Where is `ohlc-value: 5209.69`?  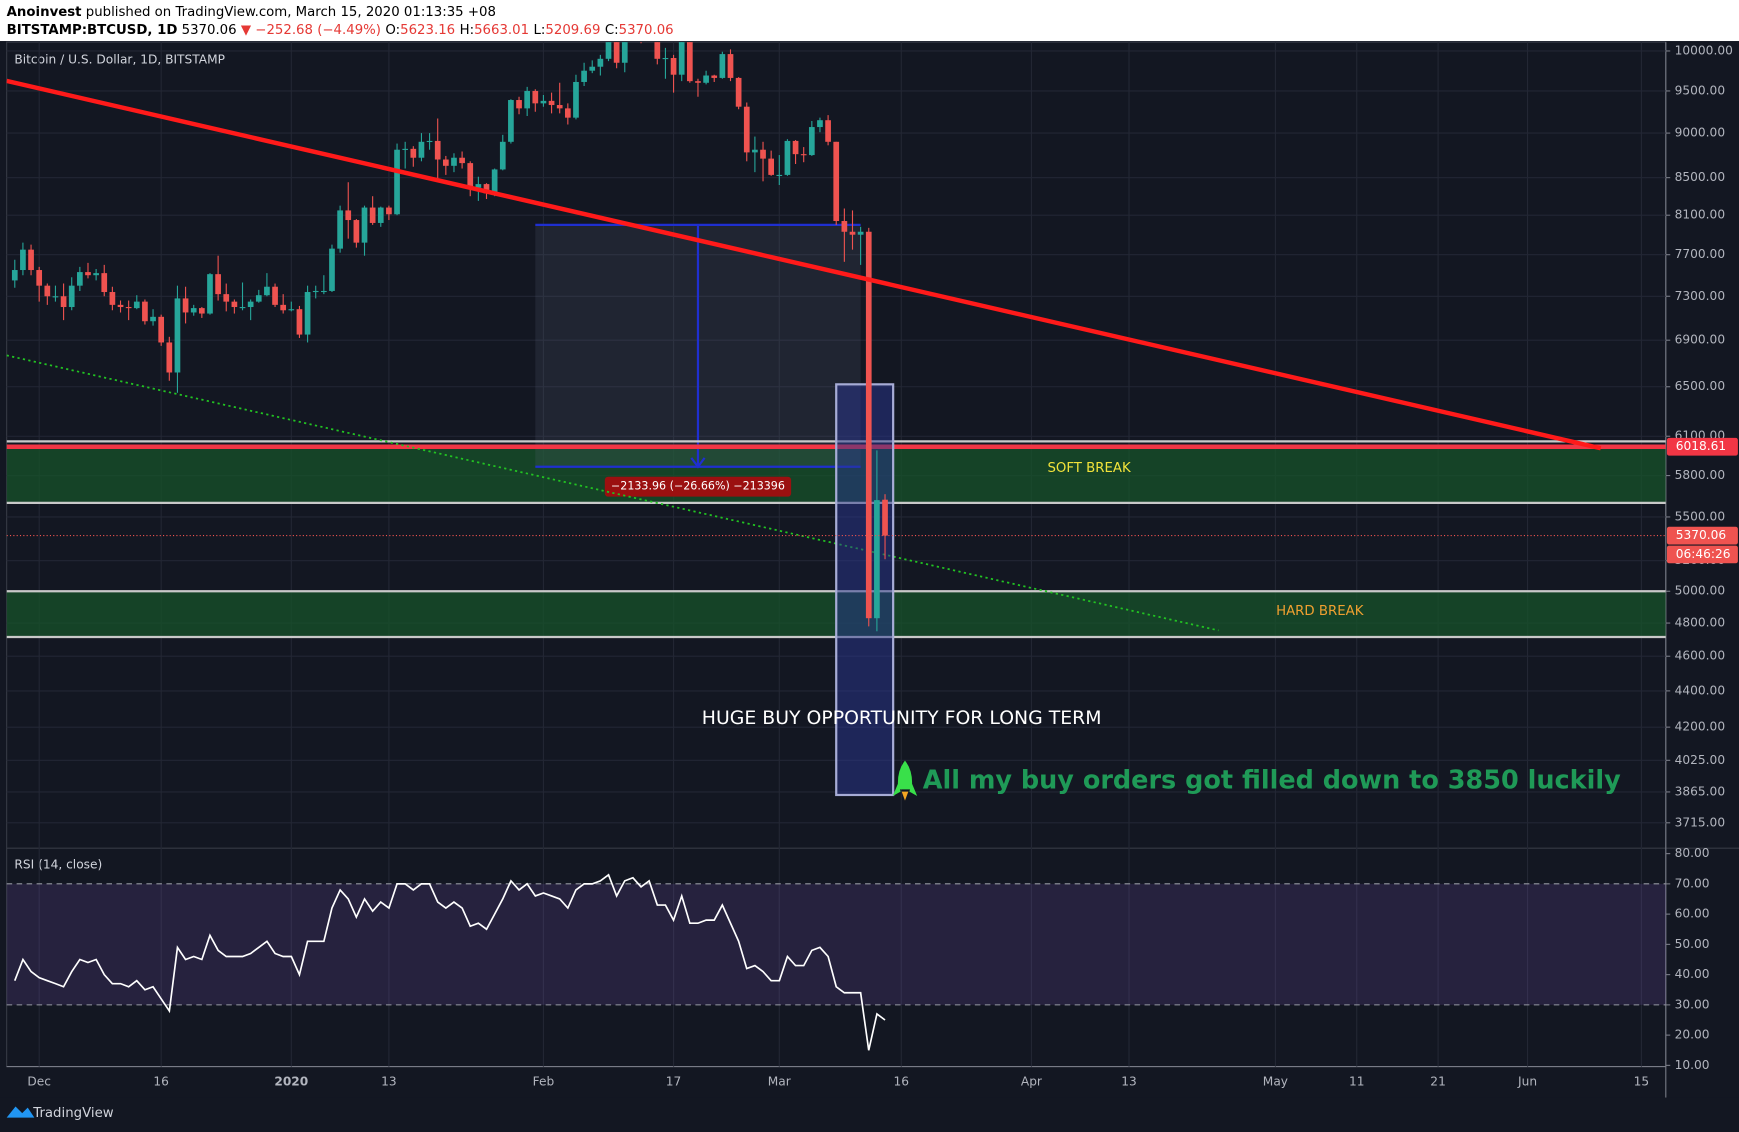
ohlc-value: 5209.69 is located at coordinates (572, 30).